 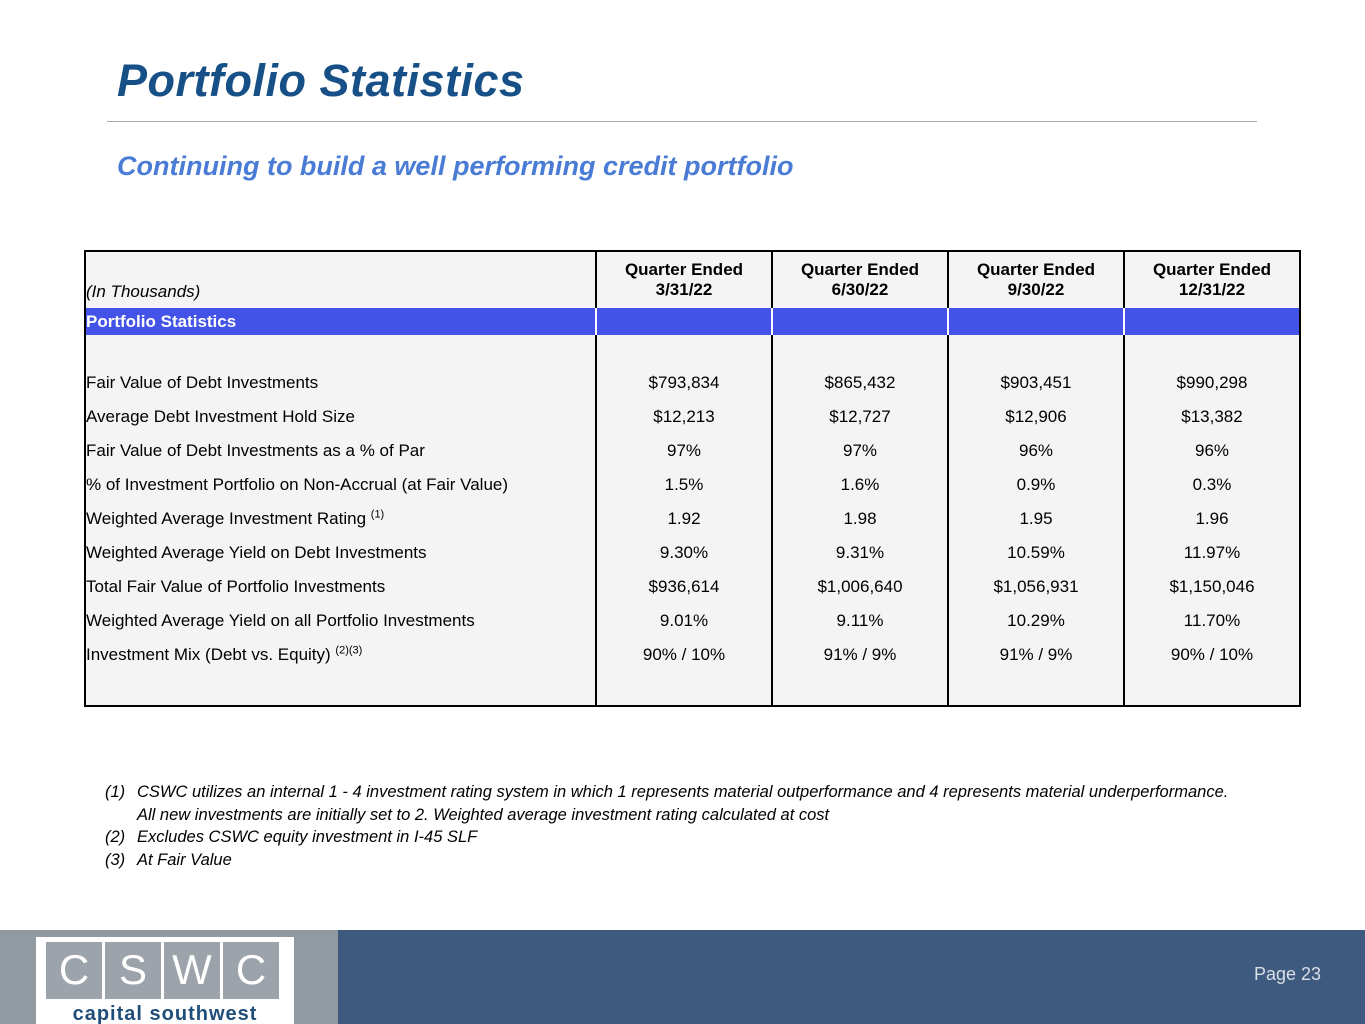 What do you see at coordinates (672, 860) in the screenshot?
I see `footnote-item: (3) At Fair Value` at bounding box center [672, 860].